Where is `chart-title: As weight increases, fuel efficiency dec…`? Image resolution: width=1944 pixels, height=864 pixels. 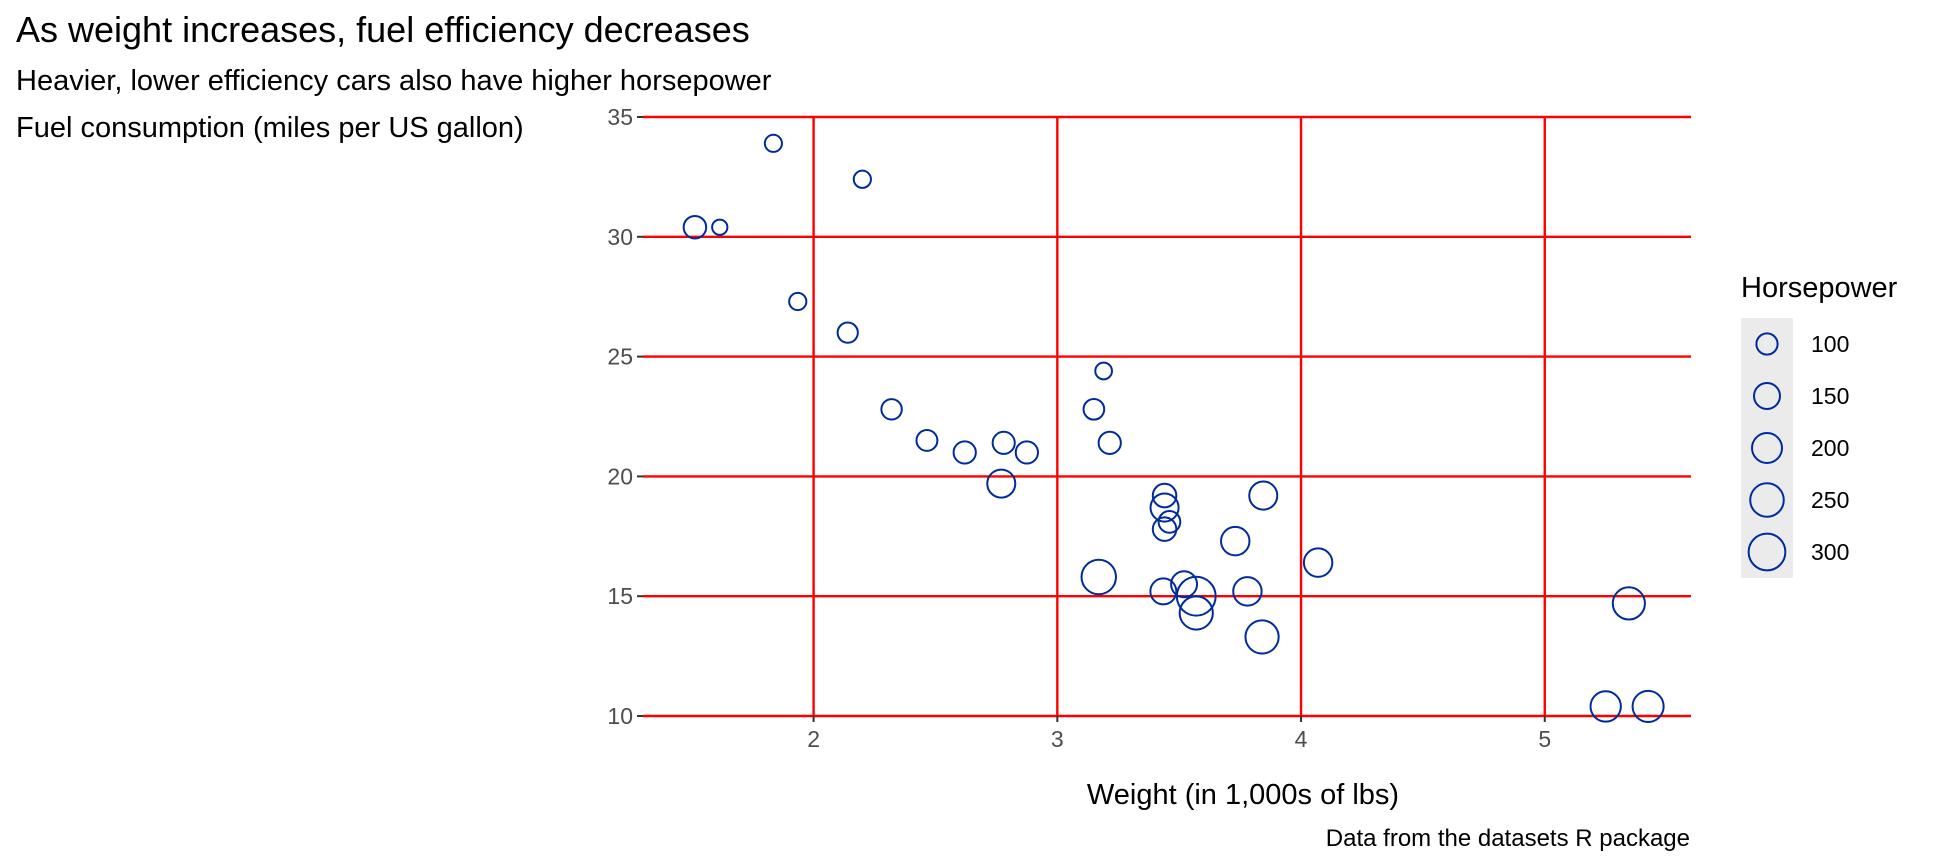 chart-title: As weight increases, fuel efficiency dec… is located at coordinates (383, 29).